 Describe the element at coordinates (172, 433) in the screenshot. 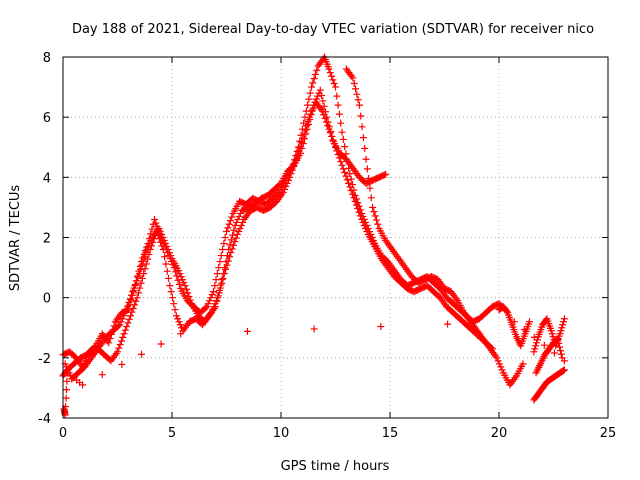

I see `x-tick-label: 5` at that location.